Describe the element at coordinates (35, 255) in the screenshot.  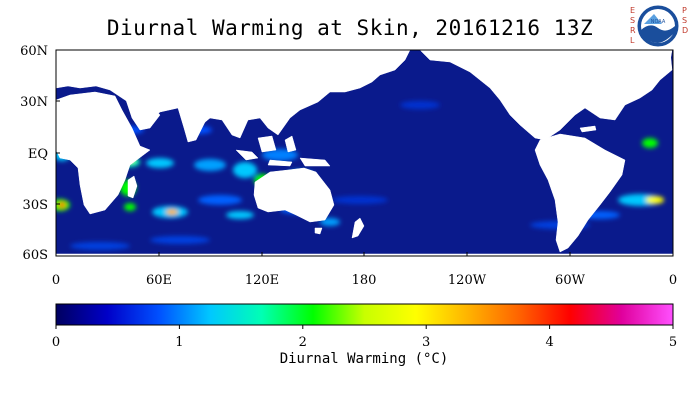
I see `lat-label-60s: 60S` at that location.